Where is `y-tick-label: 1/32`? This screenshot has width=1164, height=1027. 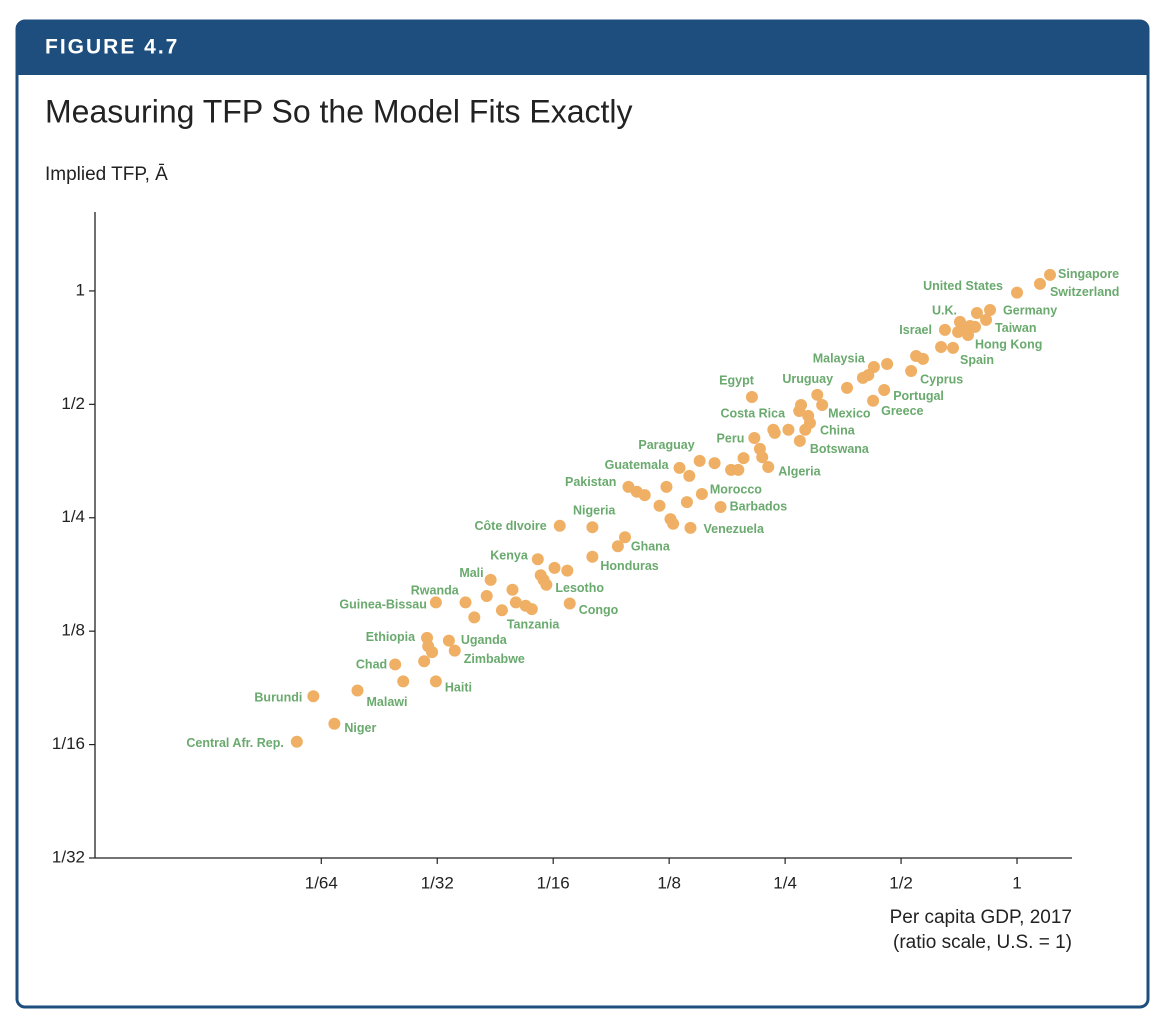 y-tick-label: 1/32 is located at coordinates (68, 856).